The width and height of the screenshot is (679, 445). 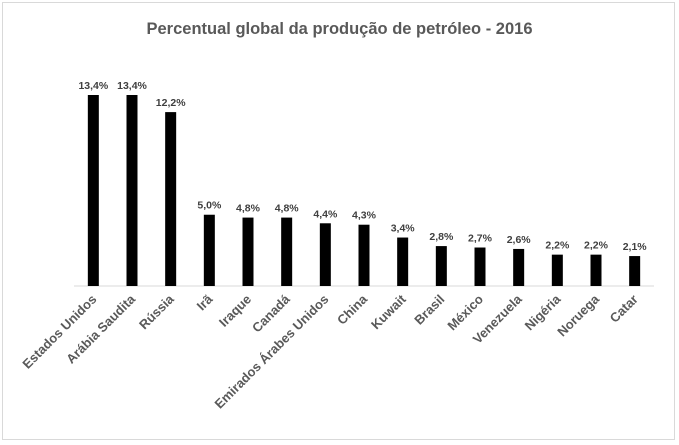 What do you see at coordinates (205, 302) in the screenshot?
I see `category-label-3: Irã` at bounding box center [205, 302].